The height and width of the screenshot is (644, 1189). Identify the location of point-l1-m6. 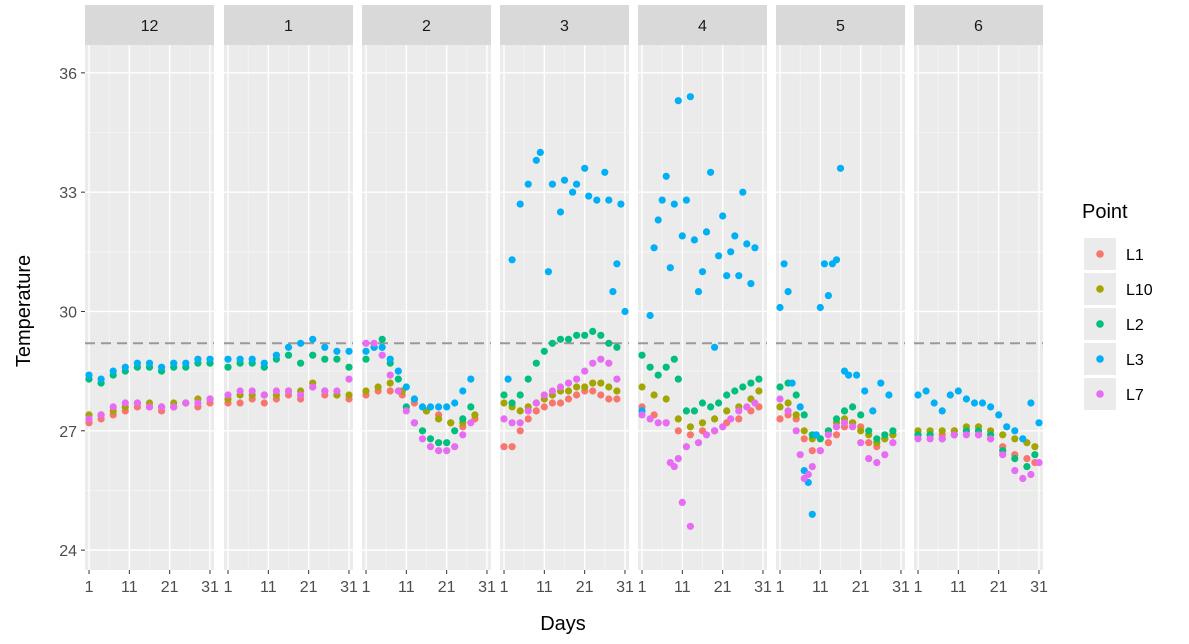
(1027, 459).